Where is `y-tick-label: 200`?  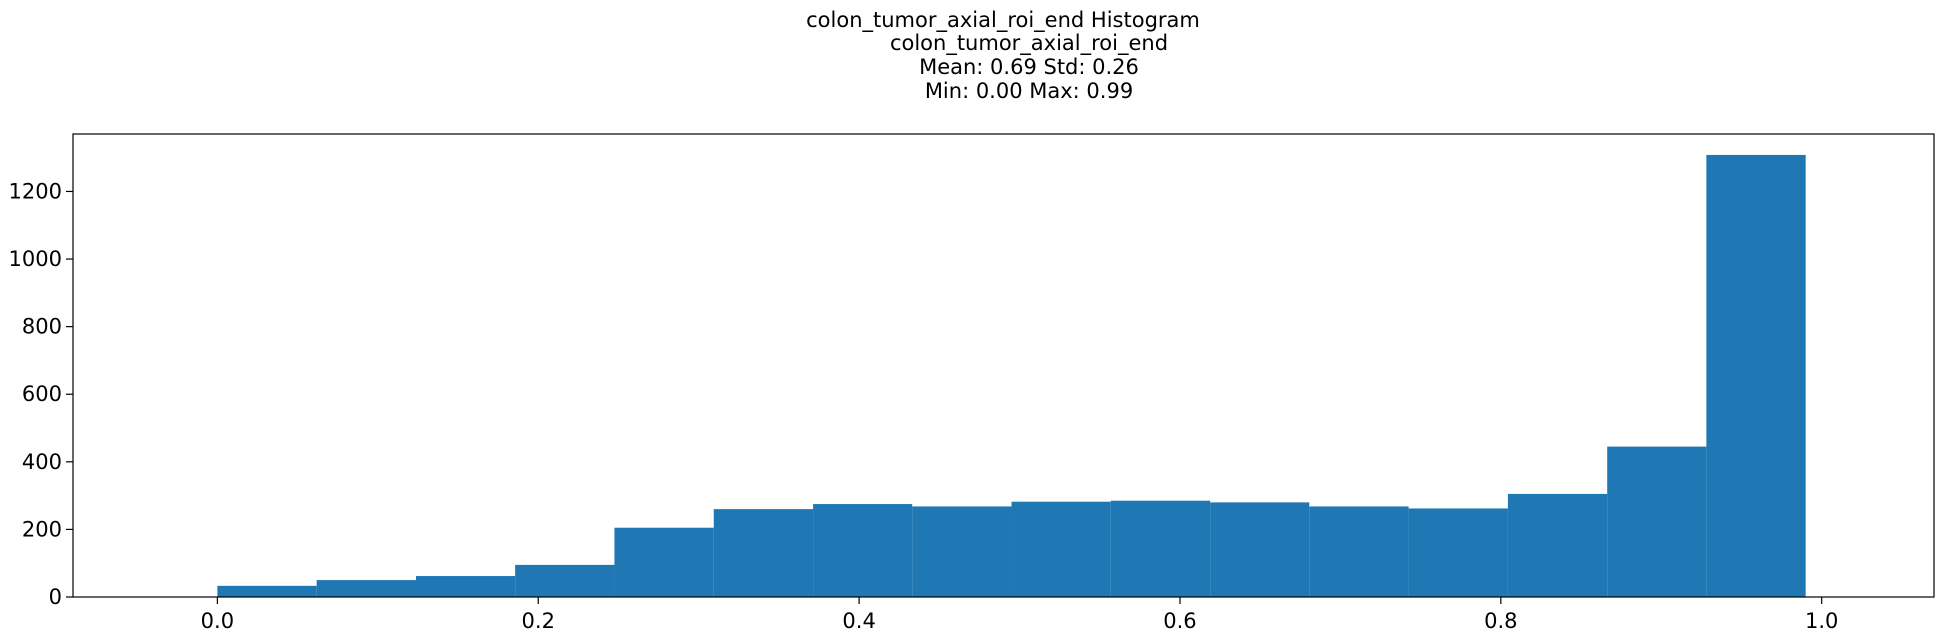
y-tick-label: 200 is located at coordinates (42, 529).